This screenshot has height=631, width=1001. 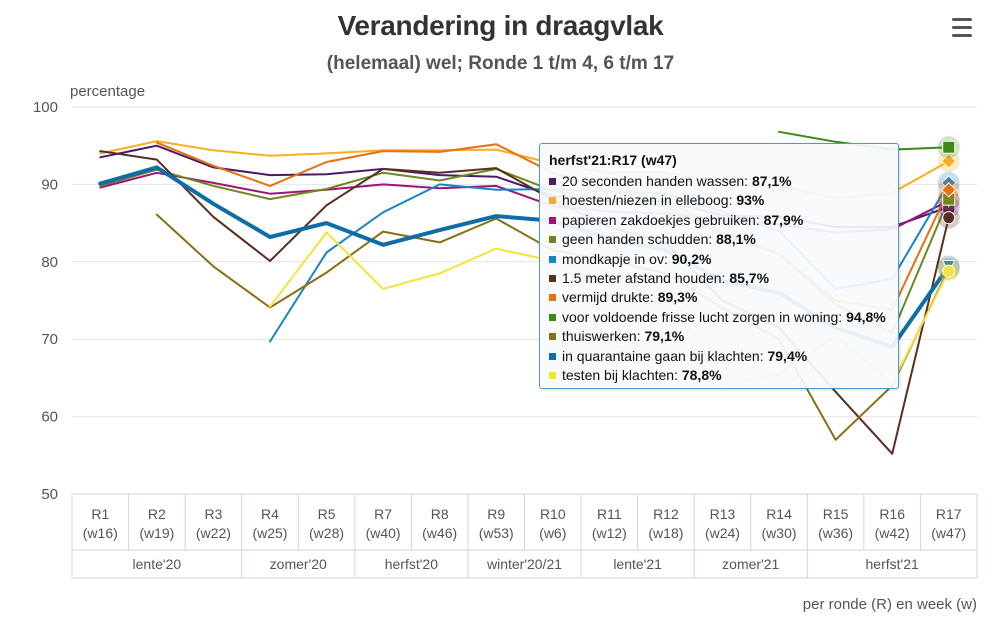 I want to click on tooltip-row: 20 seconden handen wassen: 87,1%, so click(x=670, y=181).